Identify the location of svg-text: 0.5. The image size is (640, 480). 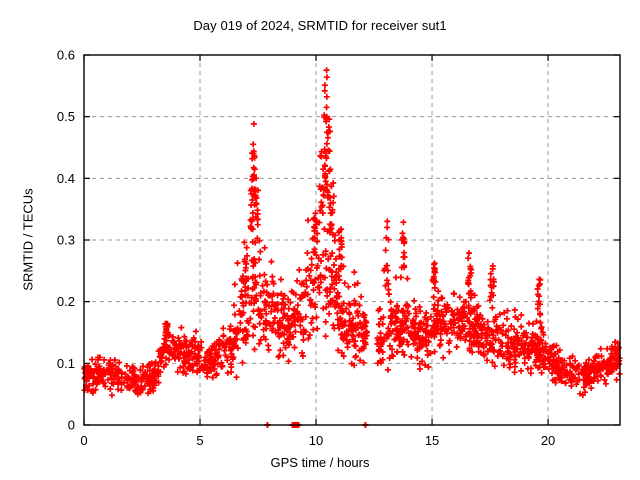
(66, 116).